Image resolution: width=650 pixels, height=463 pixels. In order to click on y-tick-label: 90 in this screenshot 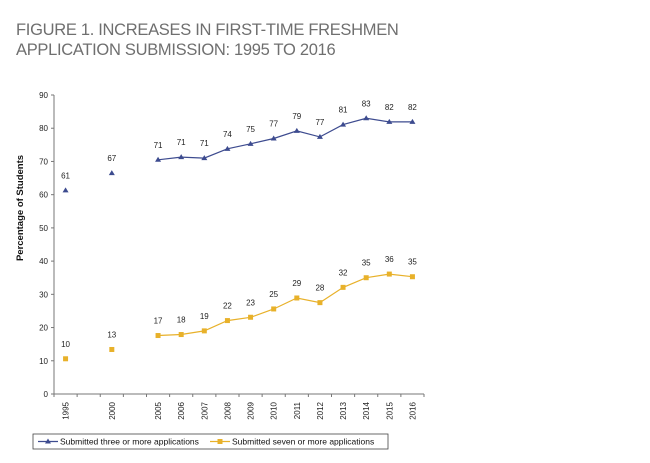, I will do `click(43, 95)`.